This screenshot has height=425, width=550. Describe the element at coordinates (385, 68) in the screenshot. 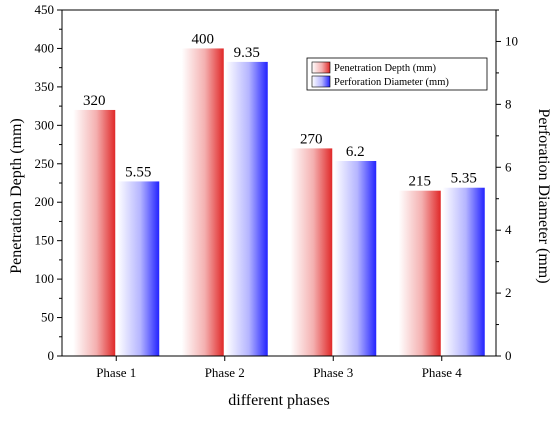

I see `legend-label-penetration-depth: Penetration Depth (mm)` at that location.